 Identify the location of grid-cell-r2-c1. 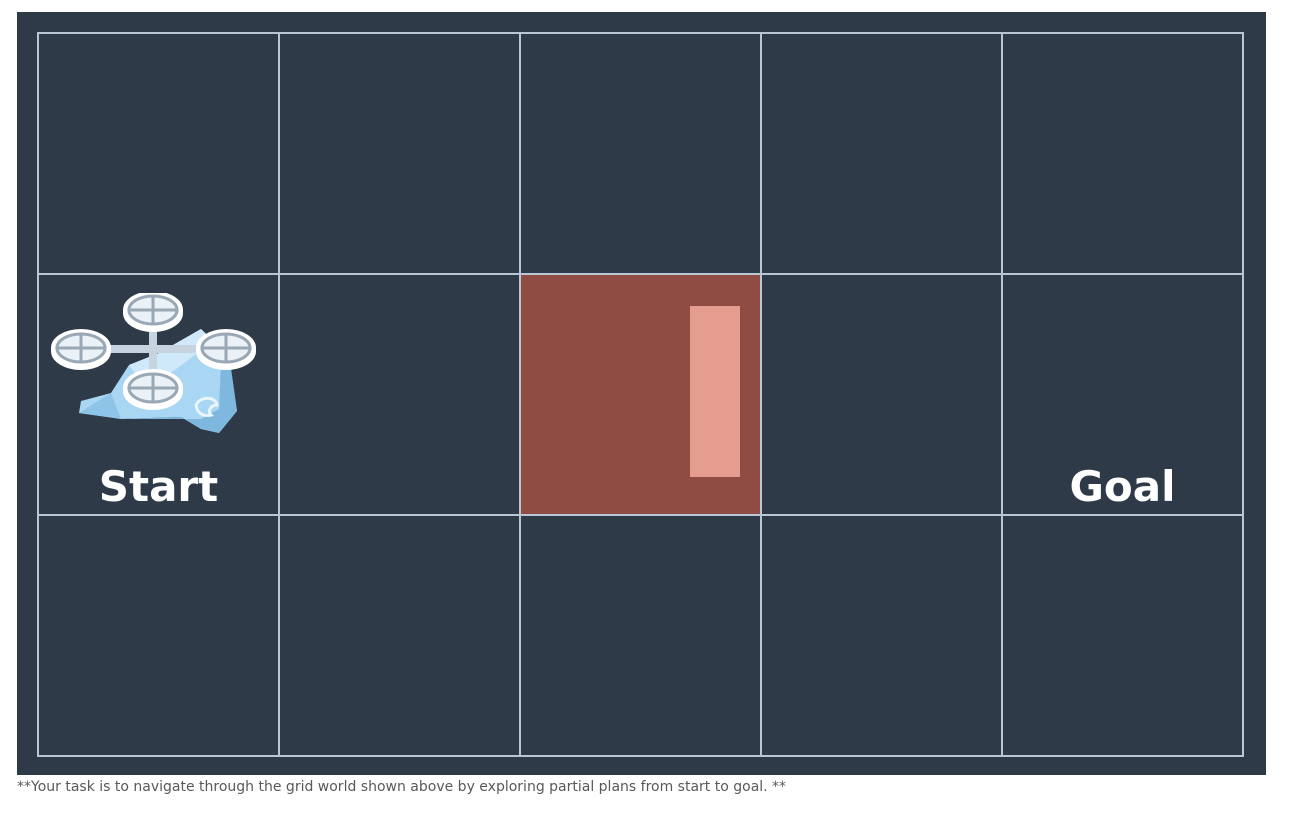
(399, 635).